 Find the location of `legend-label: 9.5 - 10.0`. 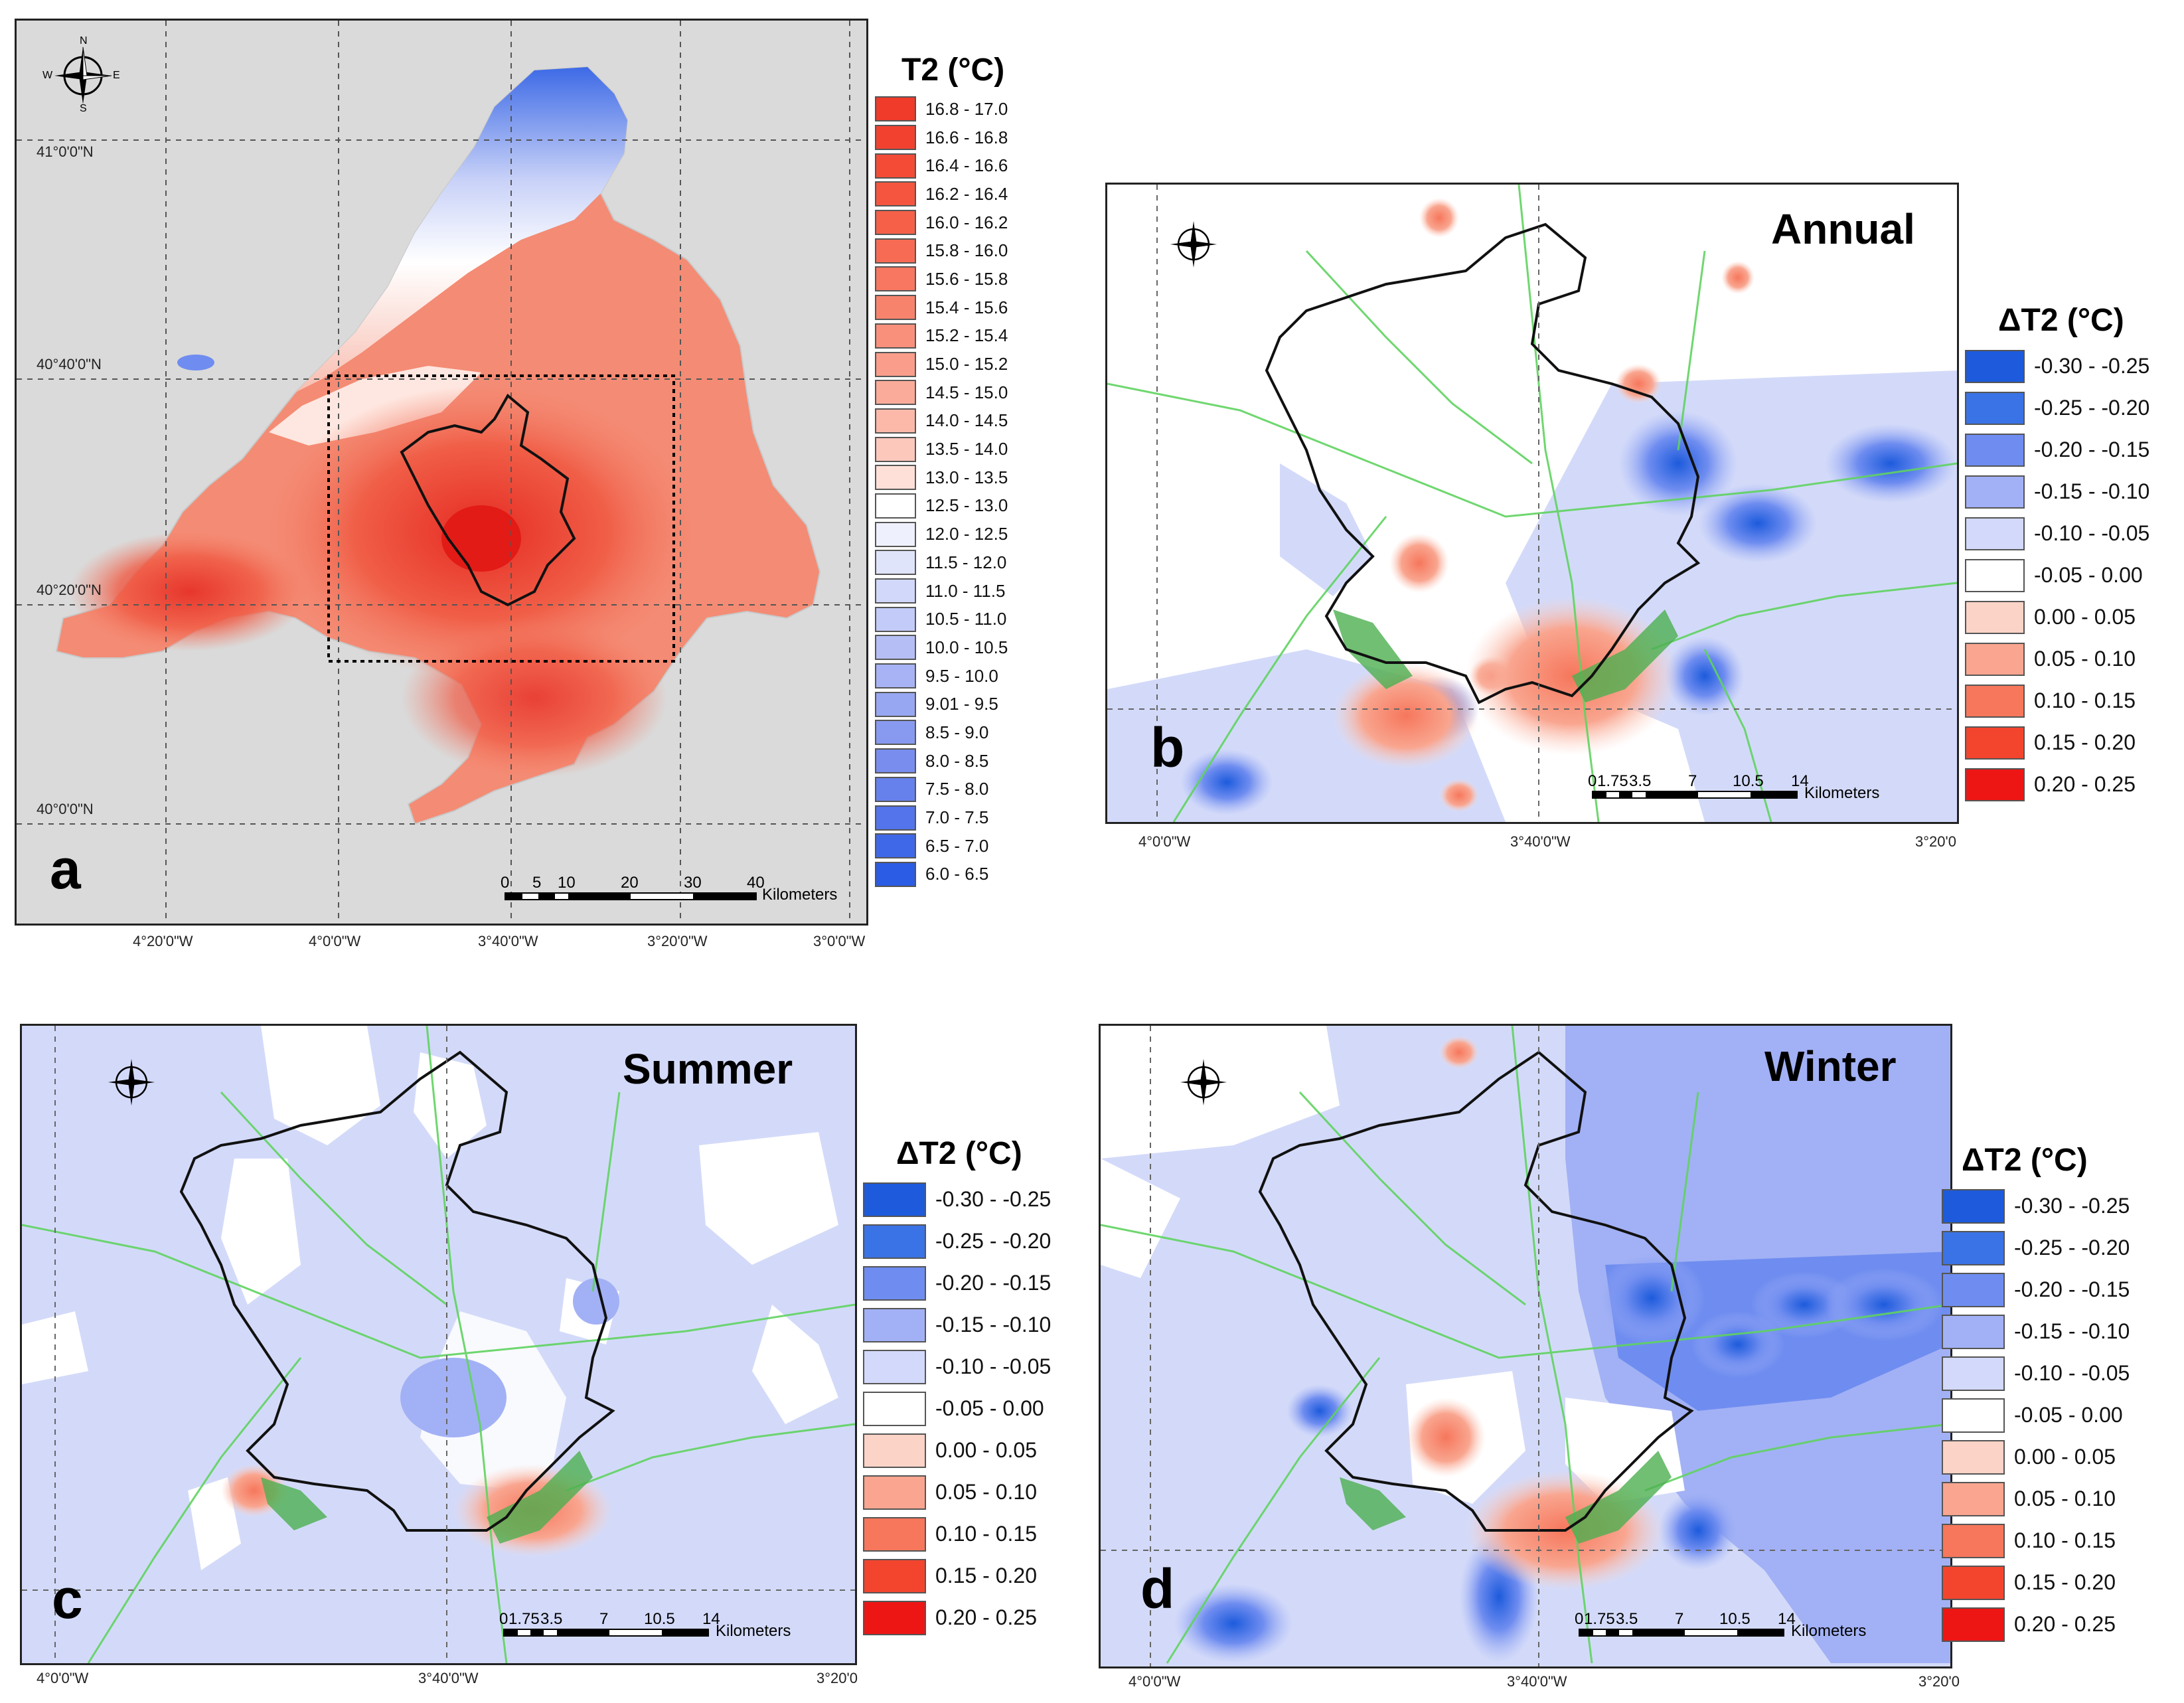

legend-label: 9.5 - 10.0 is located at coordinates (961, 675).